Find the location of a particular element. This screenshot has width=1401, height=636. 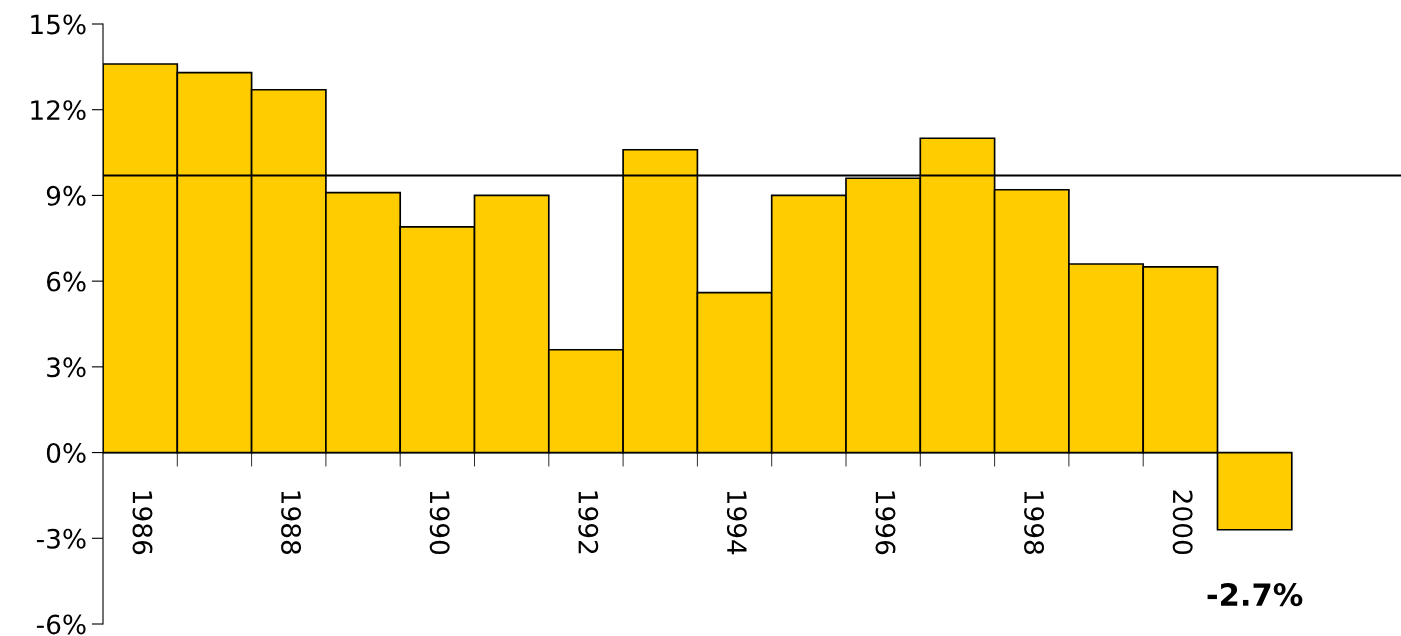

x-tick-label: 2000 is located at coordinates (1182, 522).